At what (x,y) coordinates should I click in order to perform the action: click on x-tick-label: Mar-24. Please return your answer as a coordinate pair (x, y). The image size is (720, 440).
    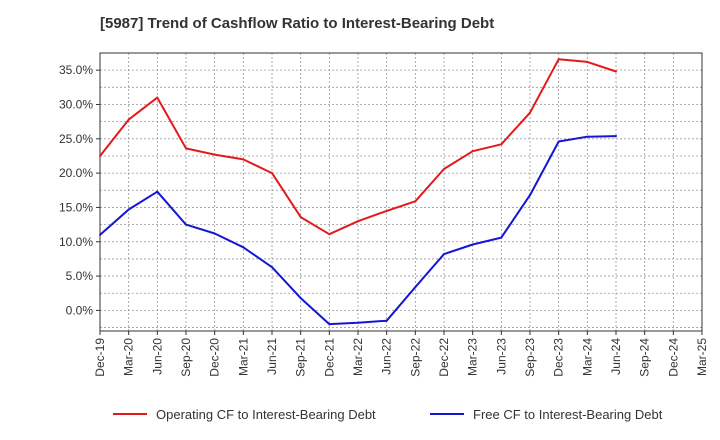
    Looking at the image, I should click on (587, 357).